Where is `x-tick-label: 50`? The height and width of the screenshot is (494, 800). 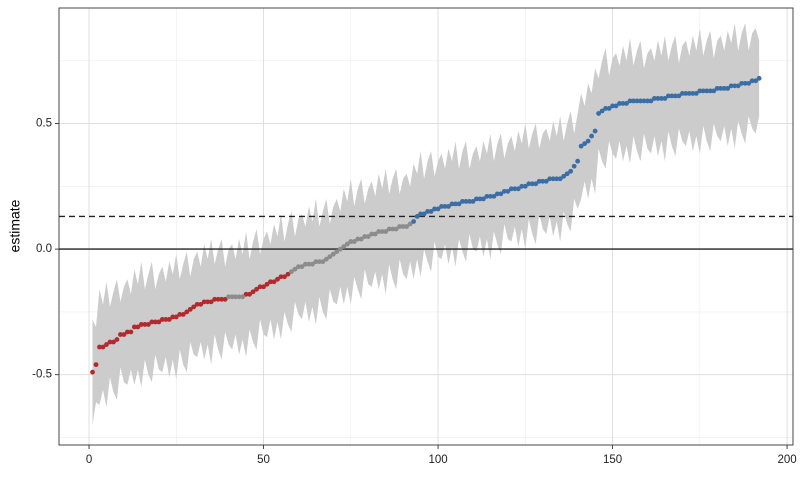 x-tick-label: 50 is located at coordinates (263, 460).